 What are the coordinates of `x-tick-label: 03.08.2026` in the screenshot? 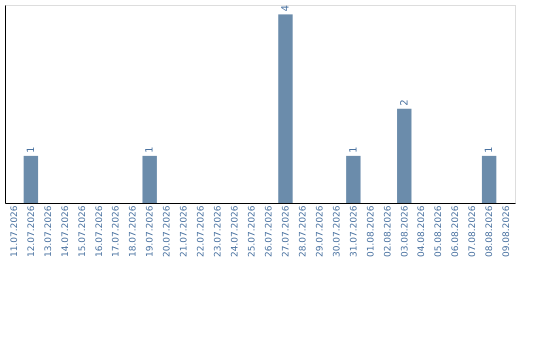 It's located at (405, 231).